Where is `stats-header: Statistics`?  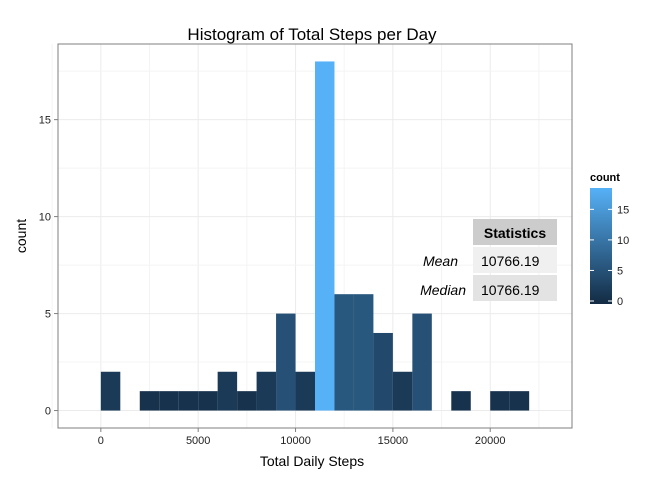
stats-header: Statistics is located at coordinates (515, 233).